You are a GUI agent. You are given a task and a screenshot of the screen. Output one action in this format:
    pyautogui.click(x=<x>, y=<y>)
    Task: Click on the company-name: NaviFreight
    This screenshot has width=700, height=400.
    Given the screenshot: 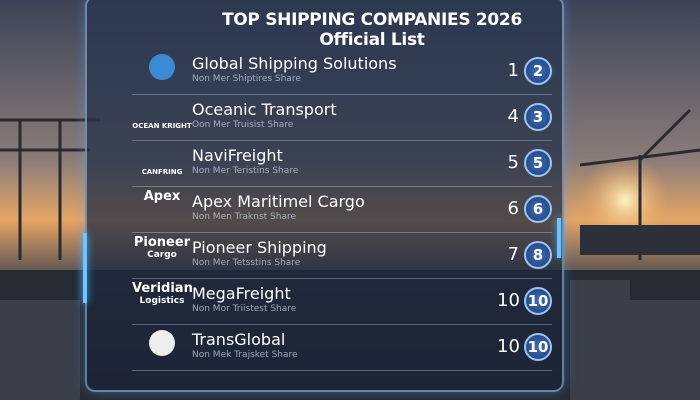 What is the action you would take?
    pyautogui.click(x=237, y=155)
    